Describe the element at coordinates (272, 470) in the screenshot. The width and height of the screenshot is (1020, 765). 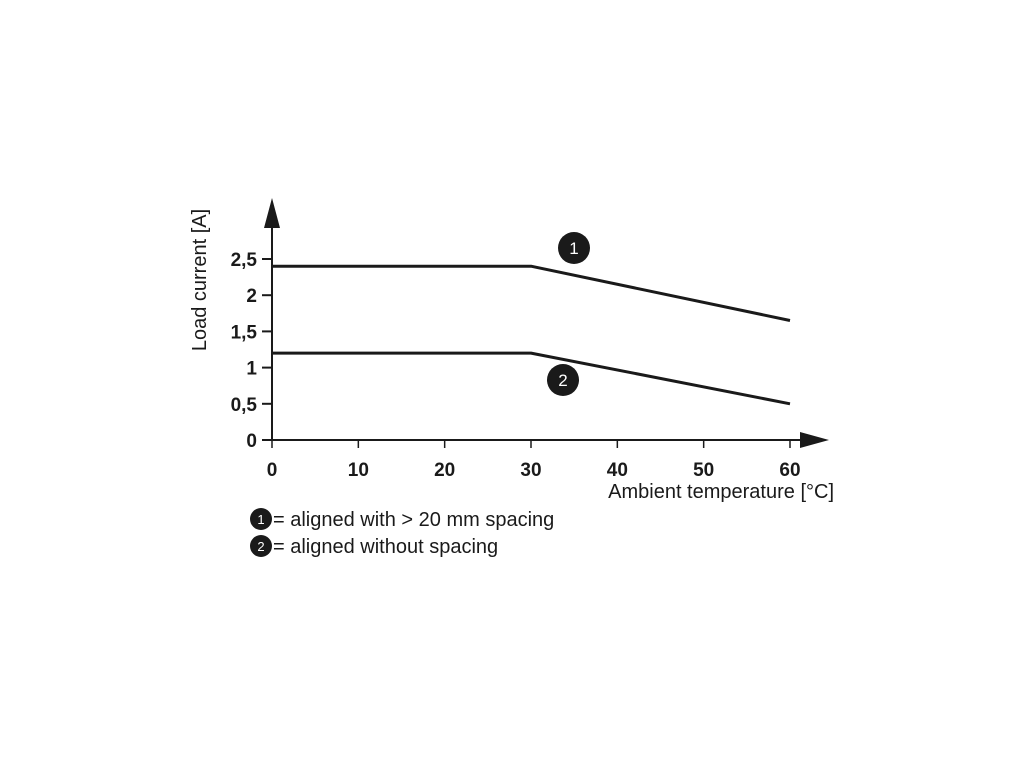
I see `x-tick-label: 0` at that location.